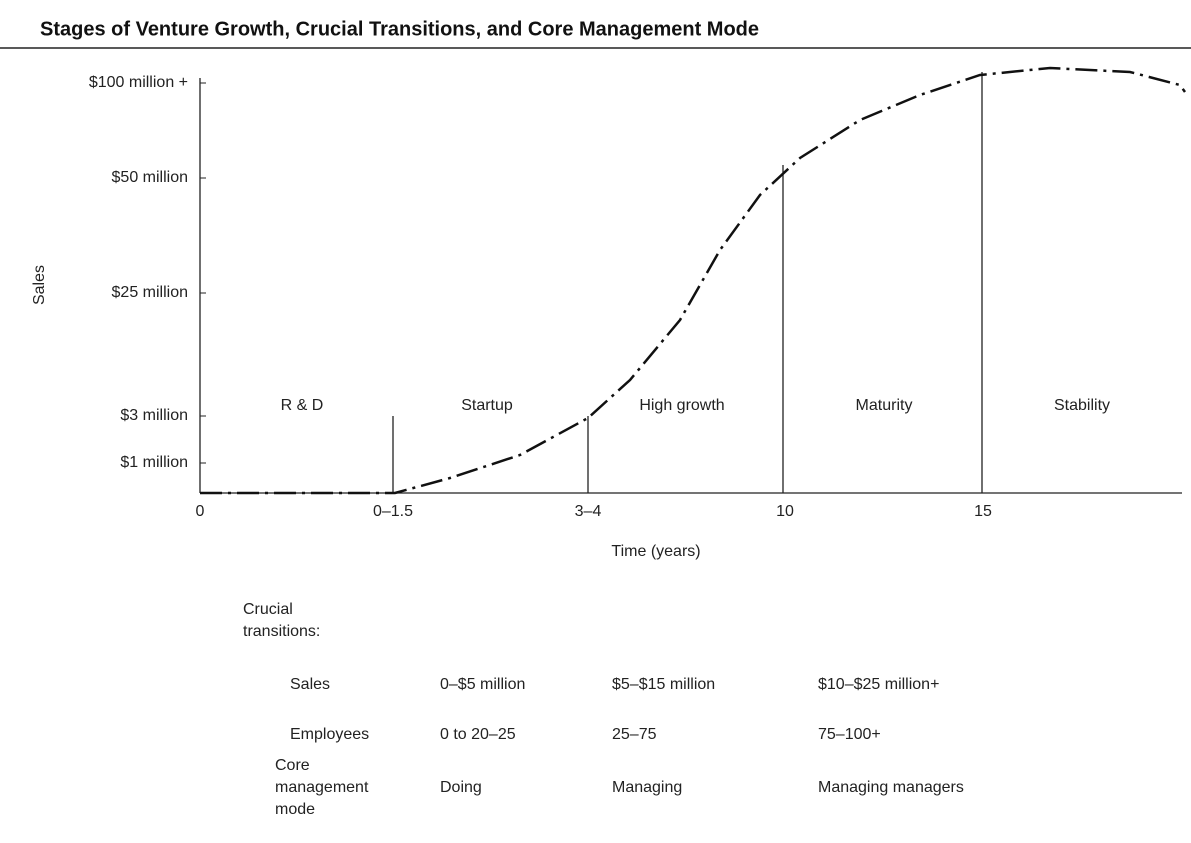 This screenshot has height=843, width=1191. Describe the element at coordinates (292, 765) in the screenshot. I see `row-label: Core` at that location.